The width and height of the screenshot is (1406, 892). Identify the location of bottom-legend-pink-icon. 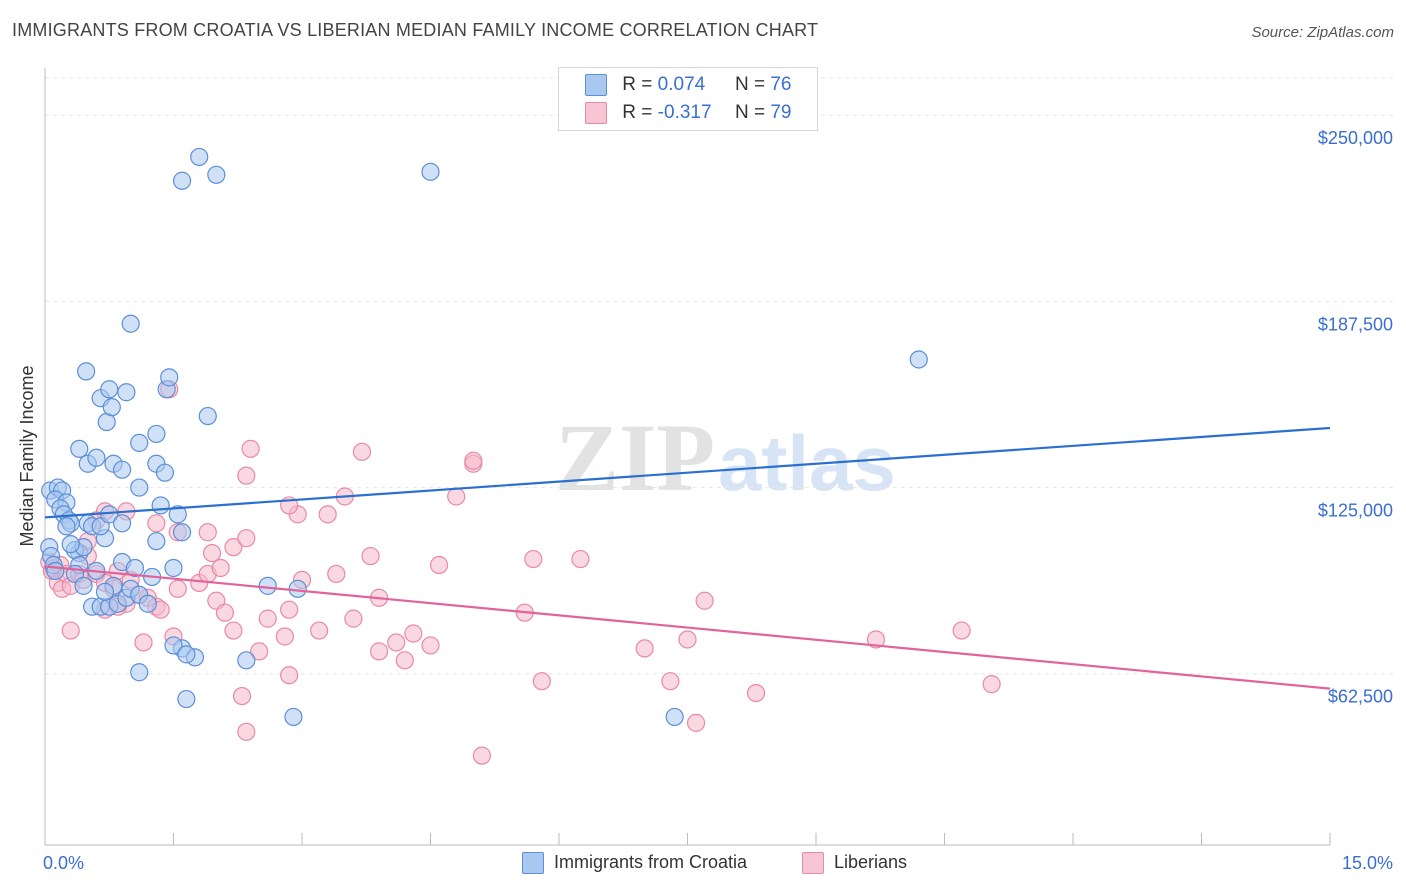
(813, 863).